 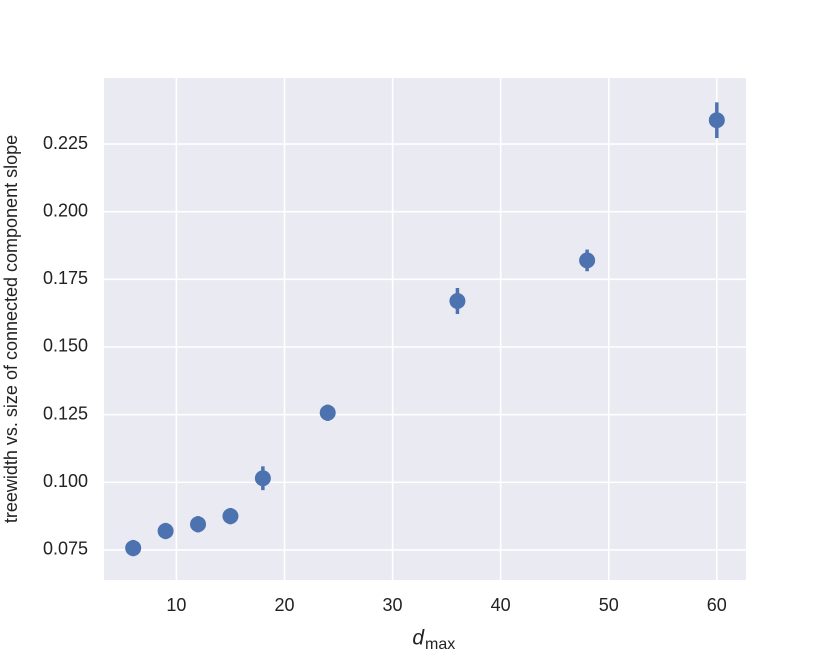 What do you see at coordinates (65, 278) in the screenshot?
I see `y-tick-label: 0.175` at bounding box center [65, 278].